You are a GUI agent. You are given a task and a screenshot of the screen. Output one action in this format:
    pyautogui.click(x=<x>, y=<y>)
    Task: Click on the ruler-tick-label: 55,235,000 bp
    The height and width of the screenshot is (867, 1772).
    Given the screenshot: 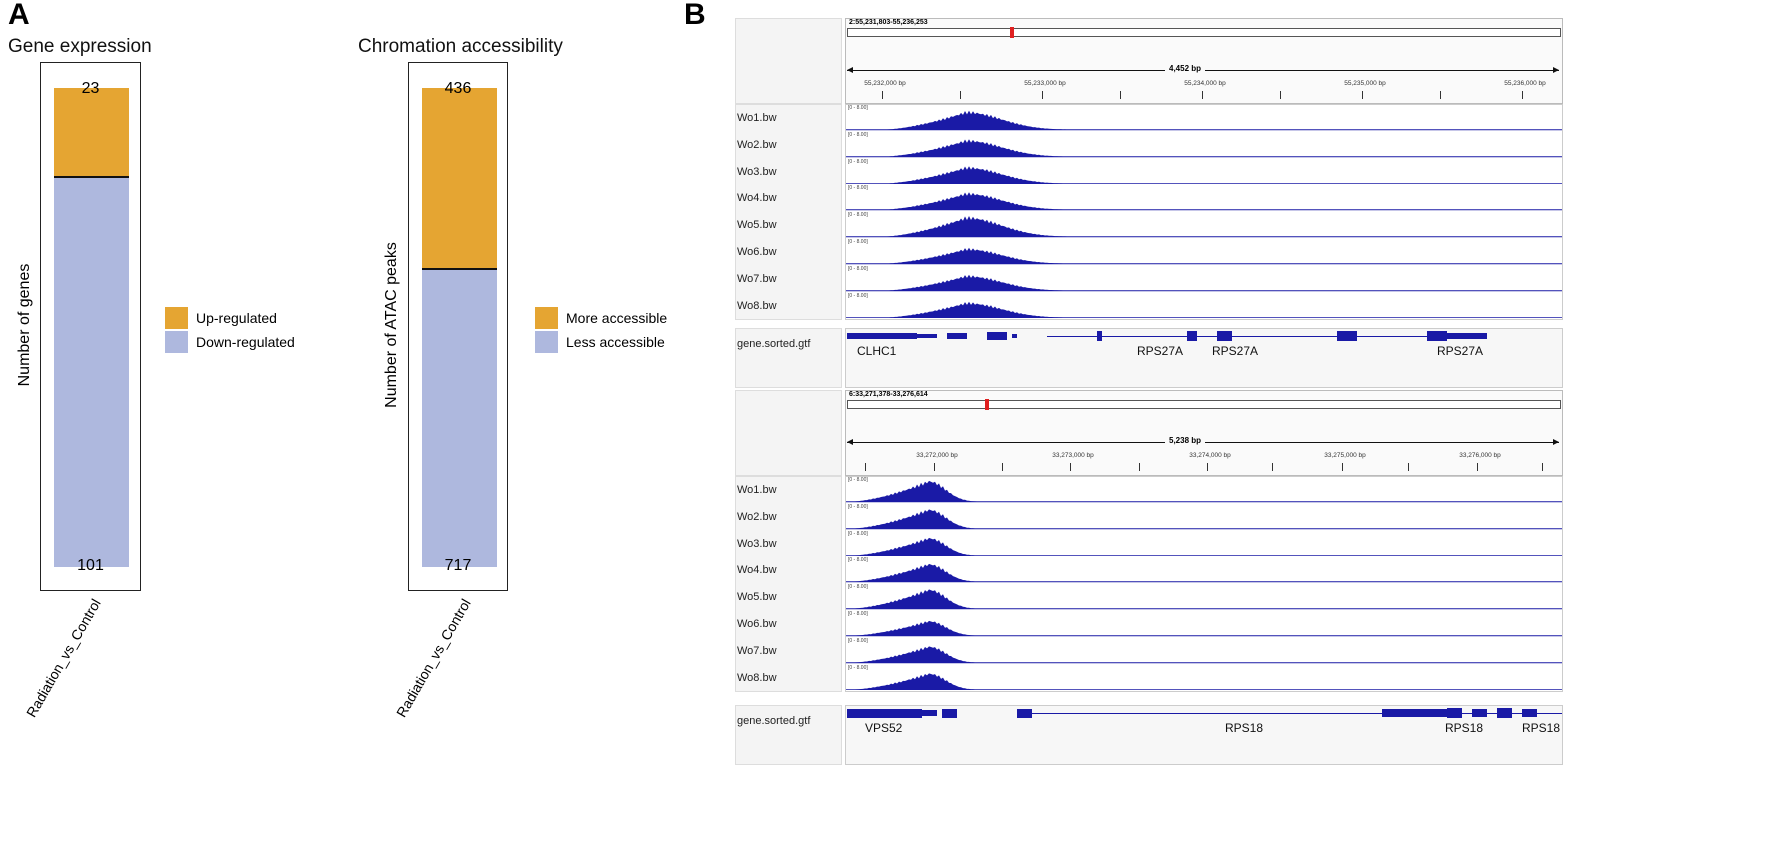 What is the action you would take?
    pyautogui.click(x=1365, y=83)
    